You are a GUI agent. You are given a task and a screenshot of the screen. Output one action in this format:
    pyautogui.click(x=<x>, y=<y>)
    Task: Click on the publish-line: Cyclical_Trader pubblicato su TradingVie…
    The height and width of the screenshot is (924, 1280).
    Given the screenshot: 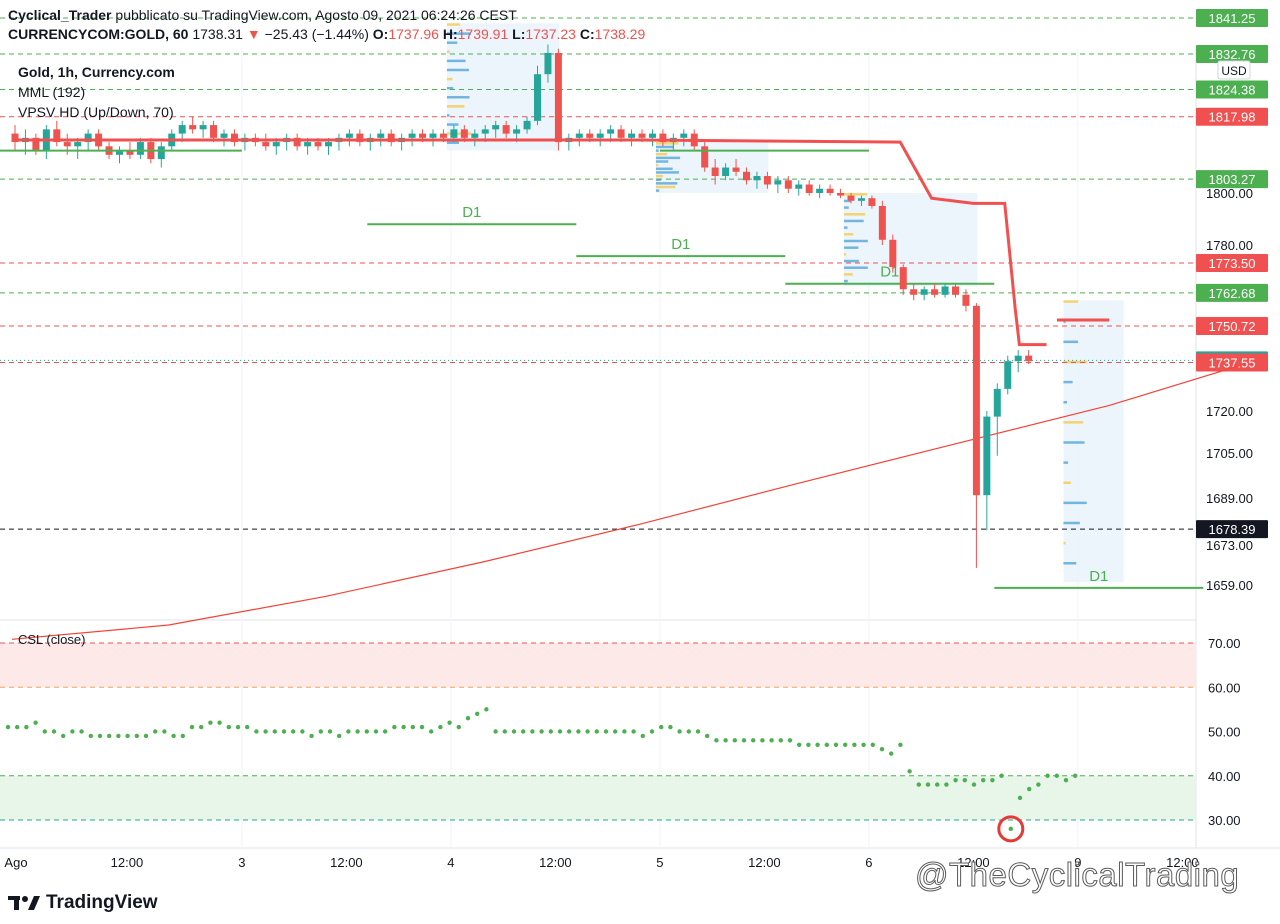 What is the action you would take?
    pyautogui.click(x=262, y=15)
    